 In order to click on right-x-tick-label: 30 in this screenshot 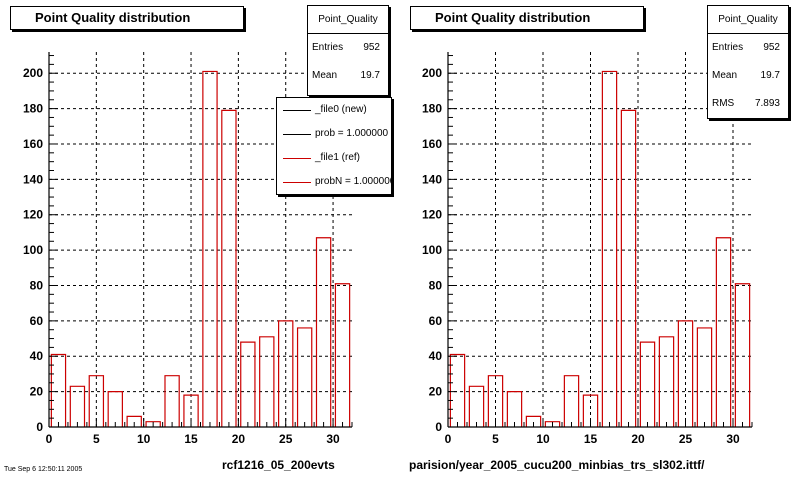, I will do `click(733, 439)`.